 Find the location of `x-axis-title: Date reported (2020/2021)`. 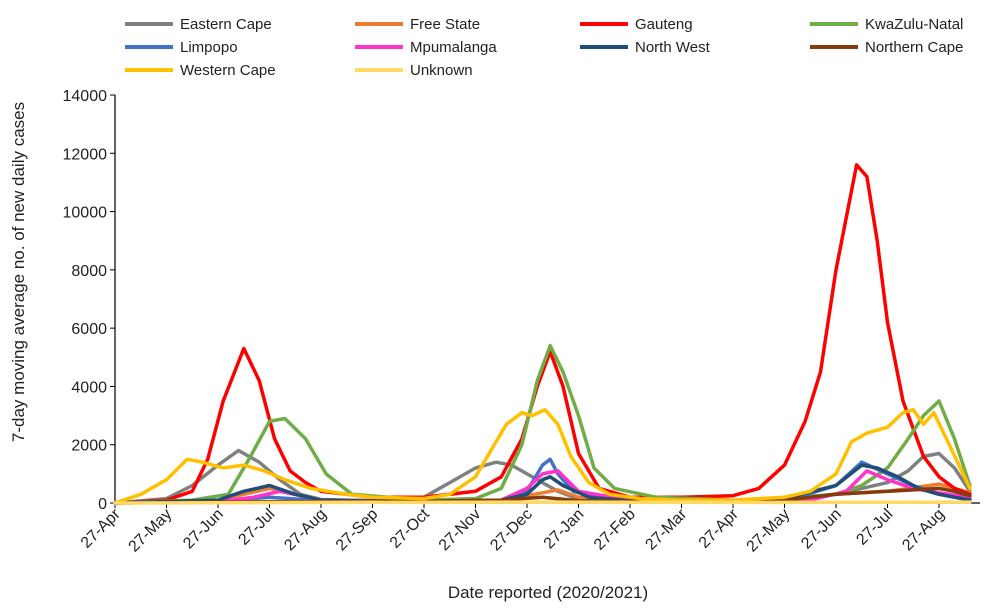

x-axis-title: Date reported (2020/2021) is located at coordinates (548, 592).